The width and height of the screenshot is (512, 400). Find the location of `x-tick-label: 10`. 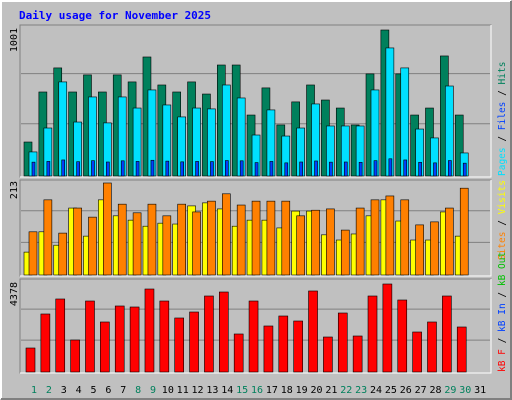

x-tick-label: 10 is located at coordinates (168, 390).